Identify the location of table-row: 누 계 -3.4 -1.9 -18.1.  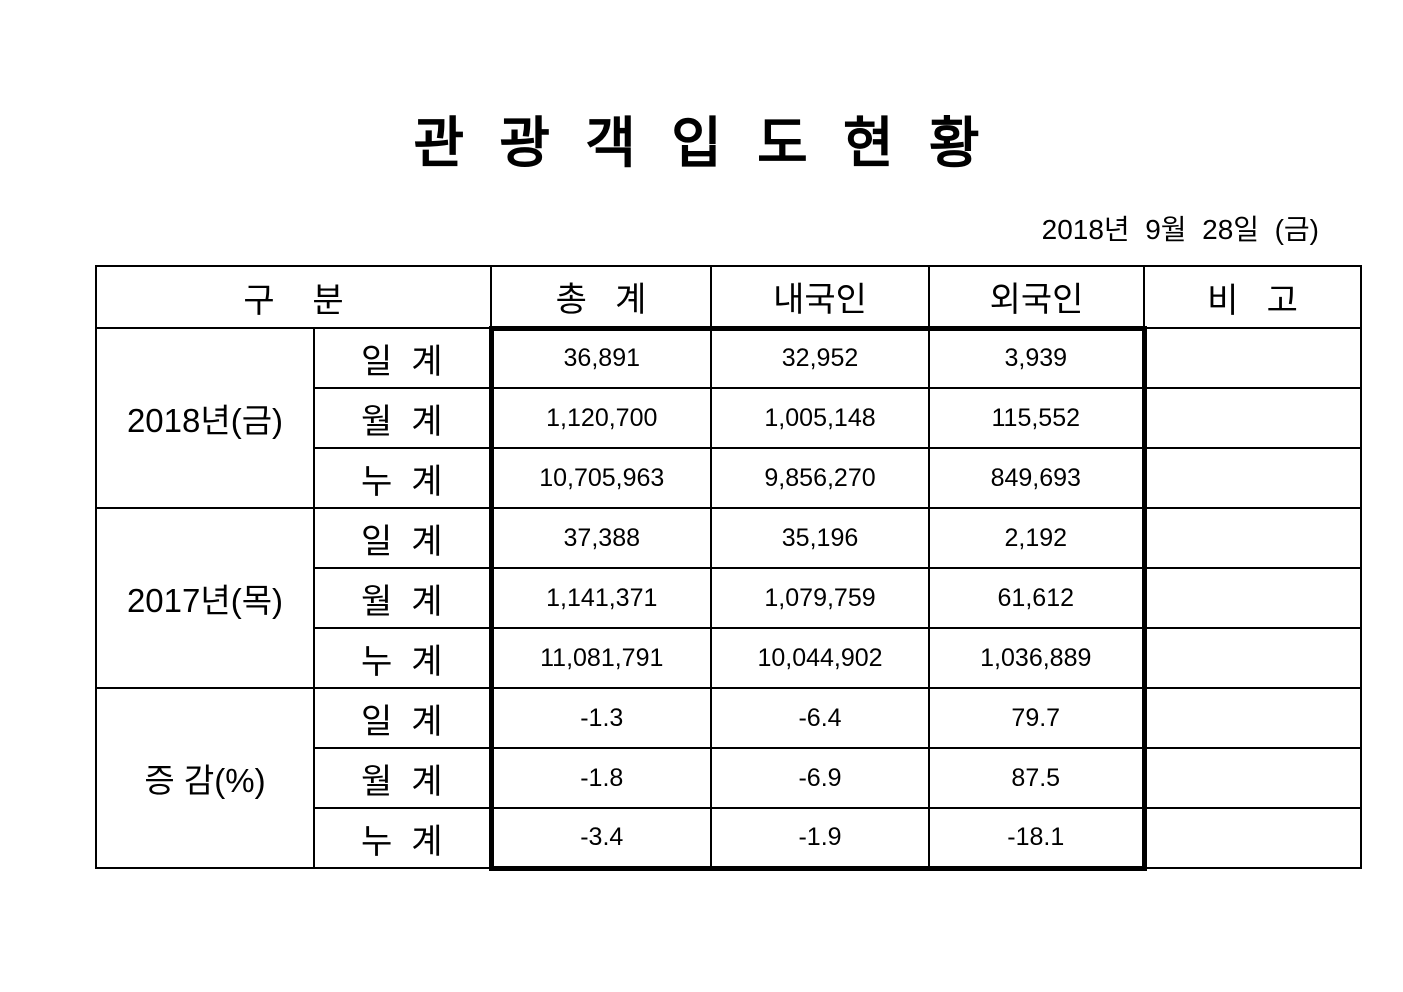
(729, 839).